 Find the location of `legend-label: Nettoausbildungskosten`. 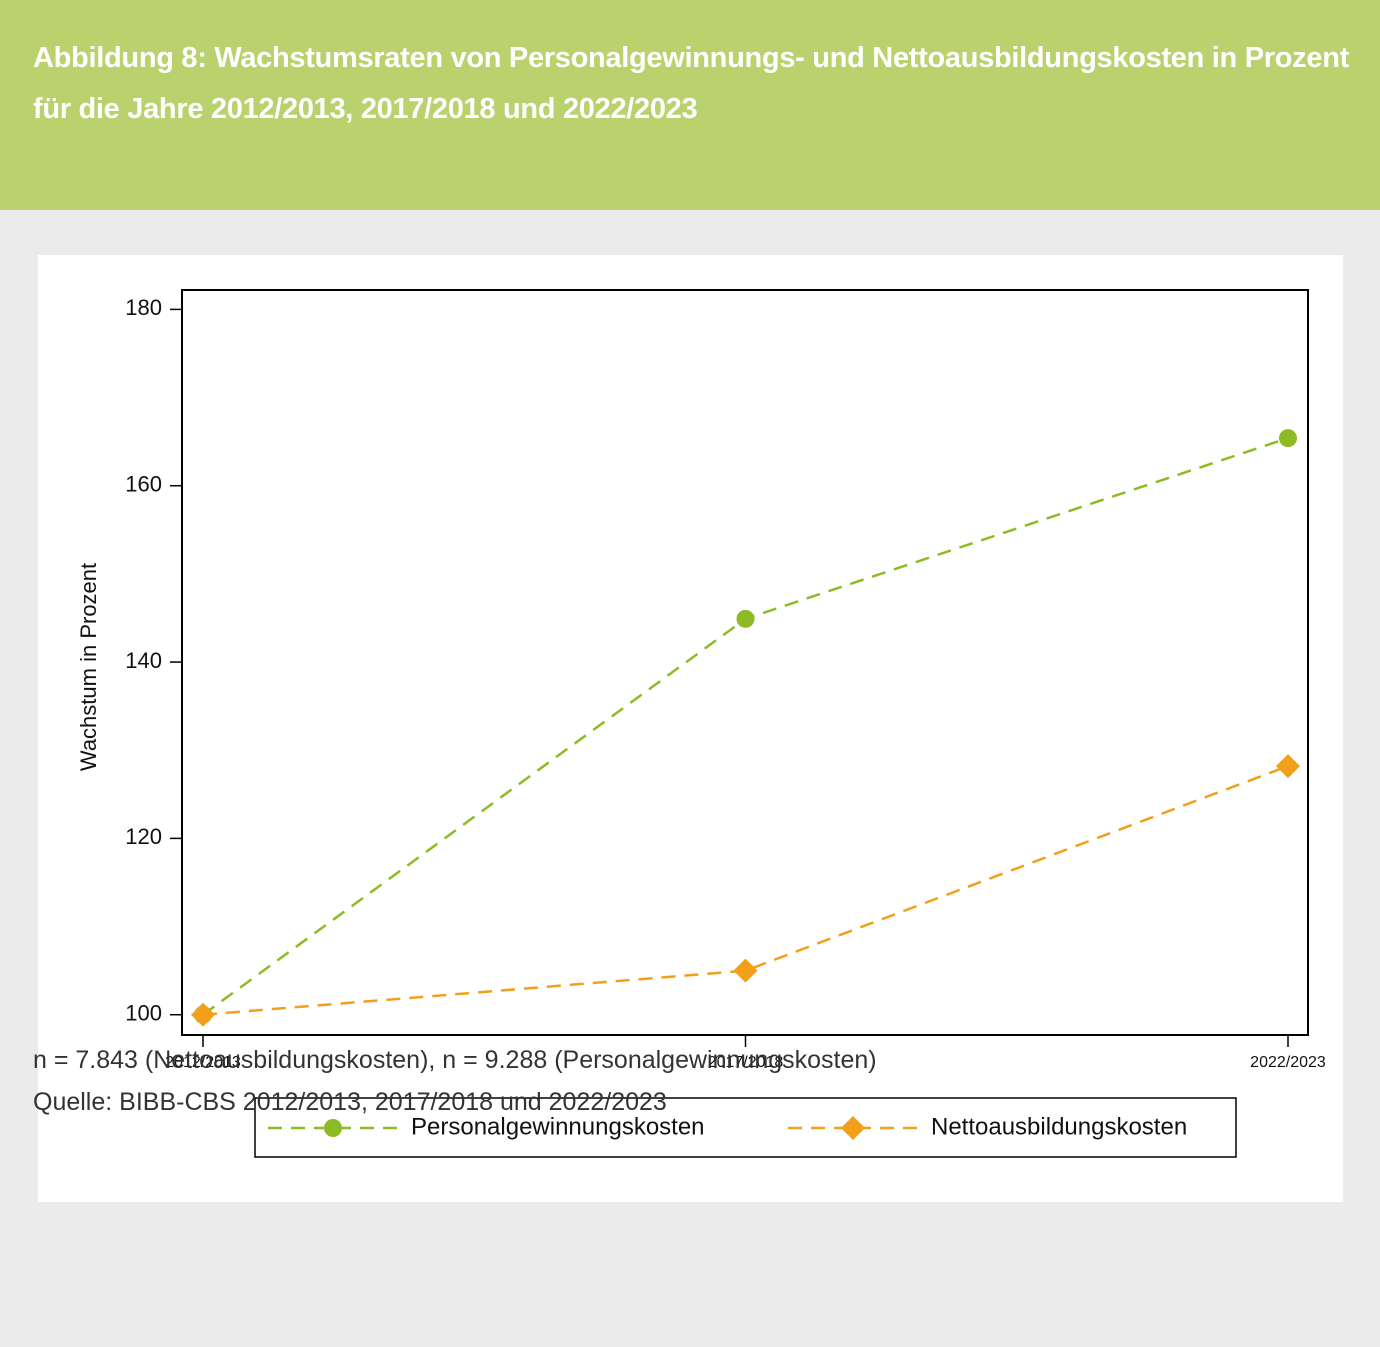

legend-label: Nettoausbildungskosten is located at coordinates (1059, 1126).